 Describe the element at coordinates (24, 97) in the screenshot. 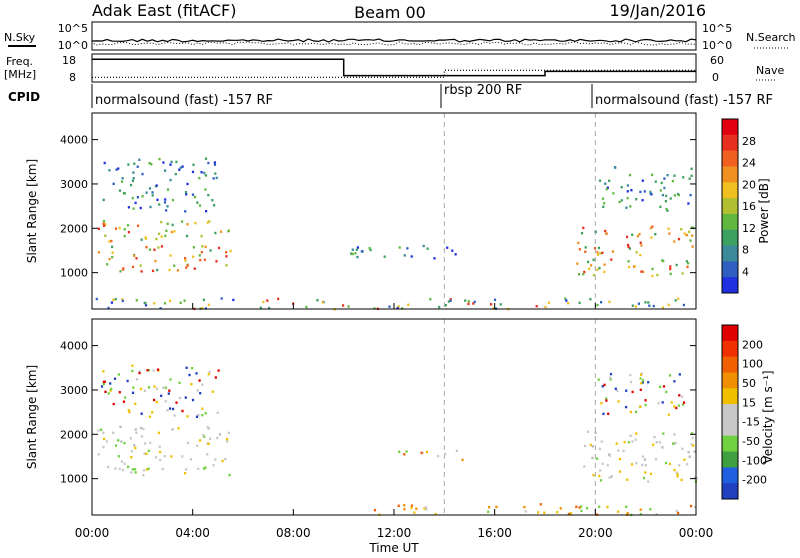

I see `cpid-label: CPID` at that location.